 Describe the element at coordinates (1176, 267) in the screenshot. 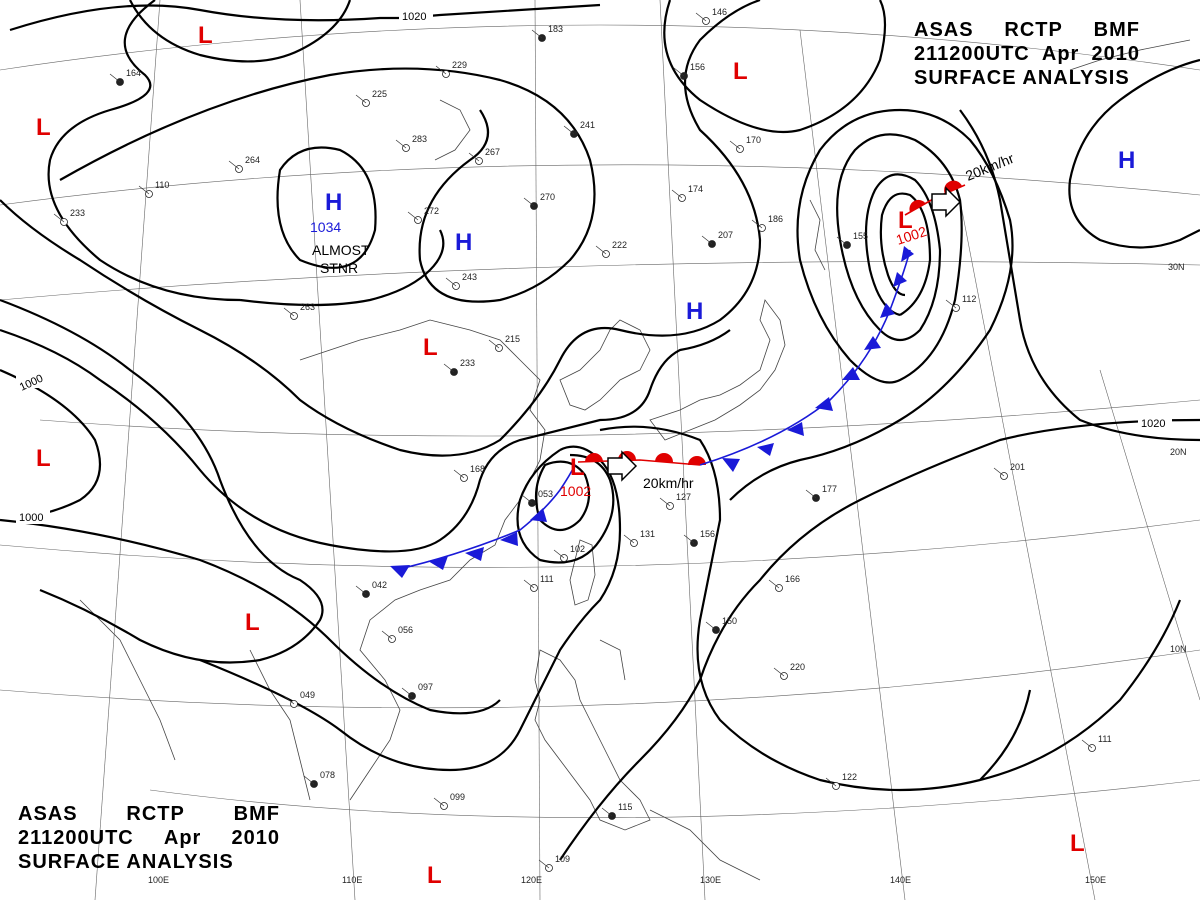

I see `lat-label: 30N` at that location.